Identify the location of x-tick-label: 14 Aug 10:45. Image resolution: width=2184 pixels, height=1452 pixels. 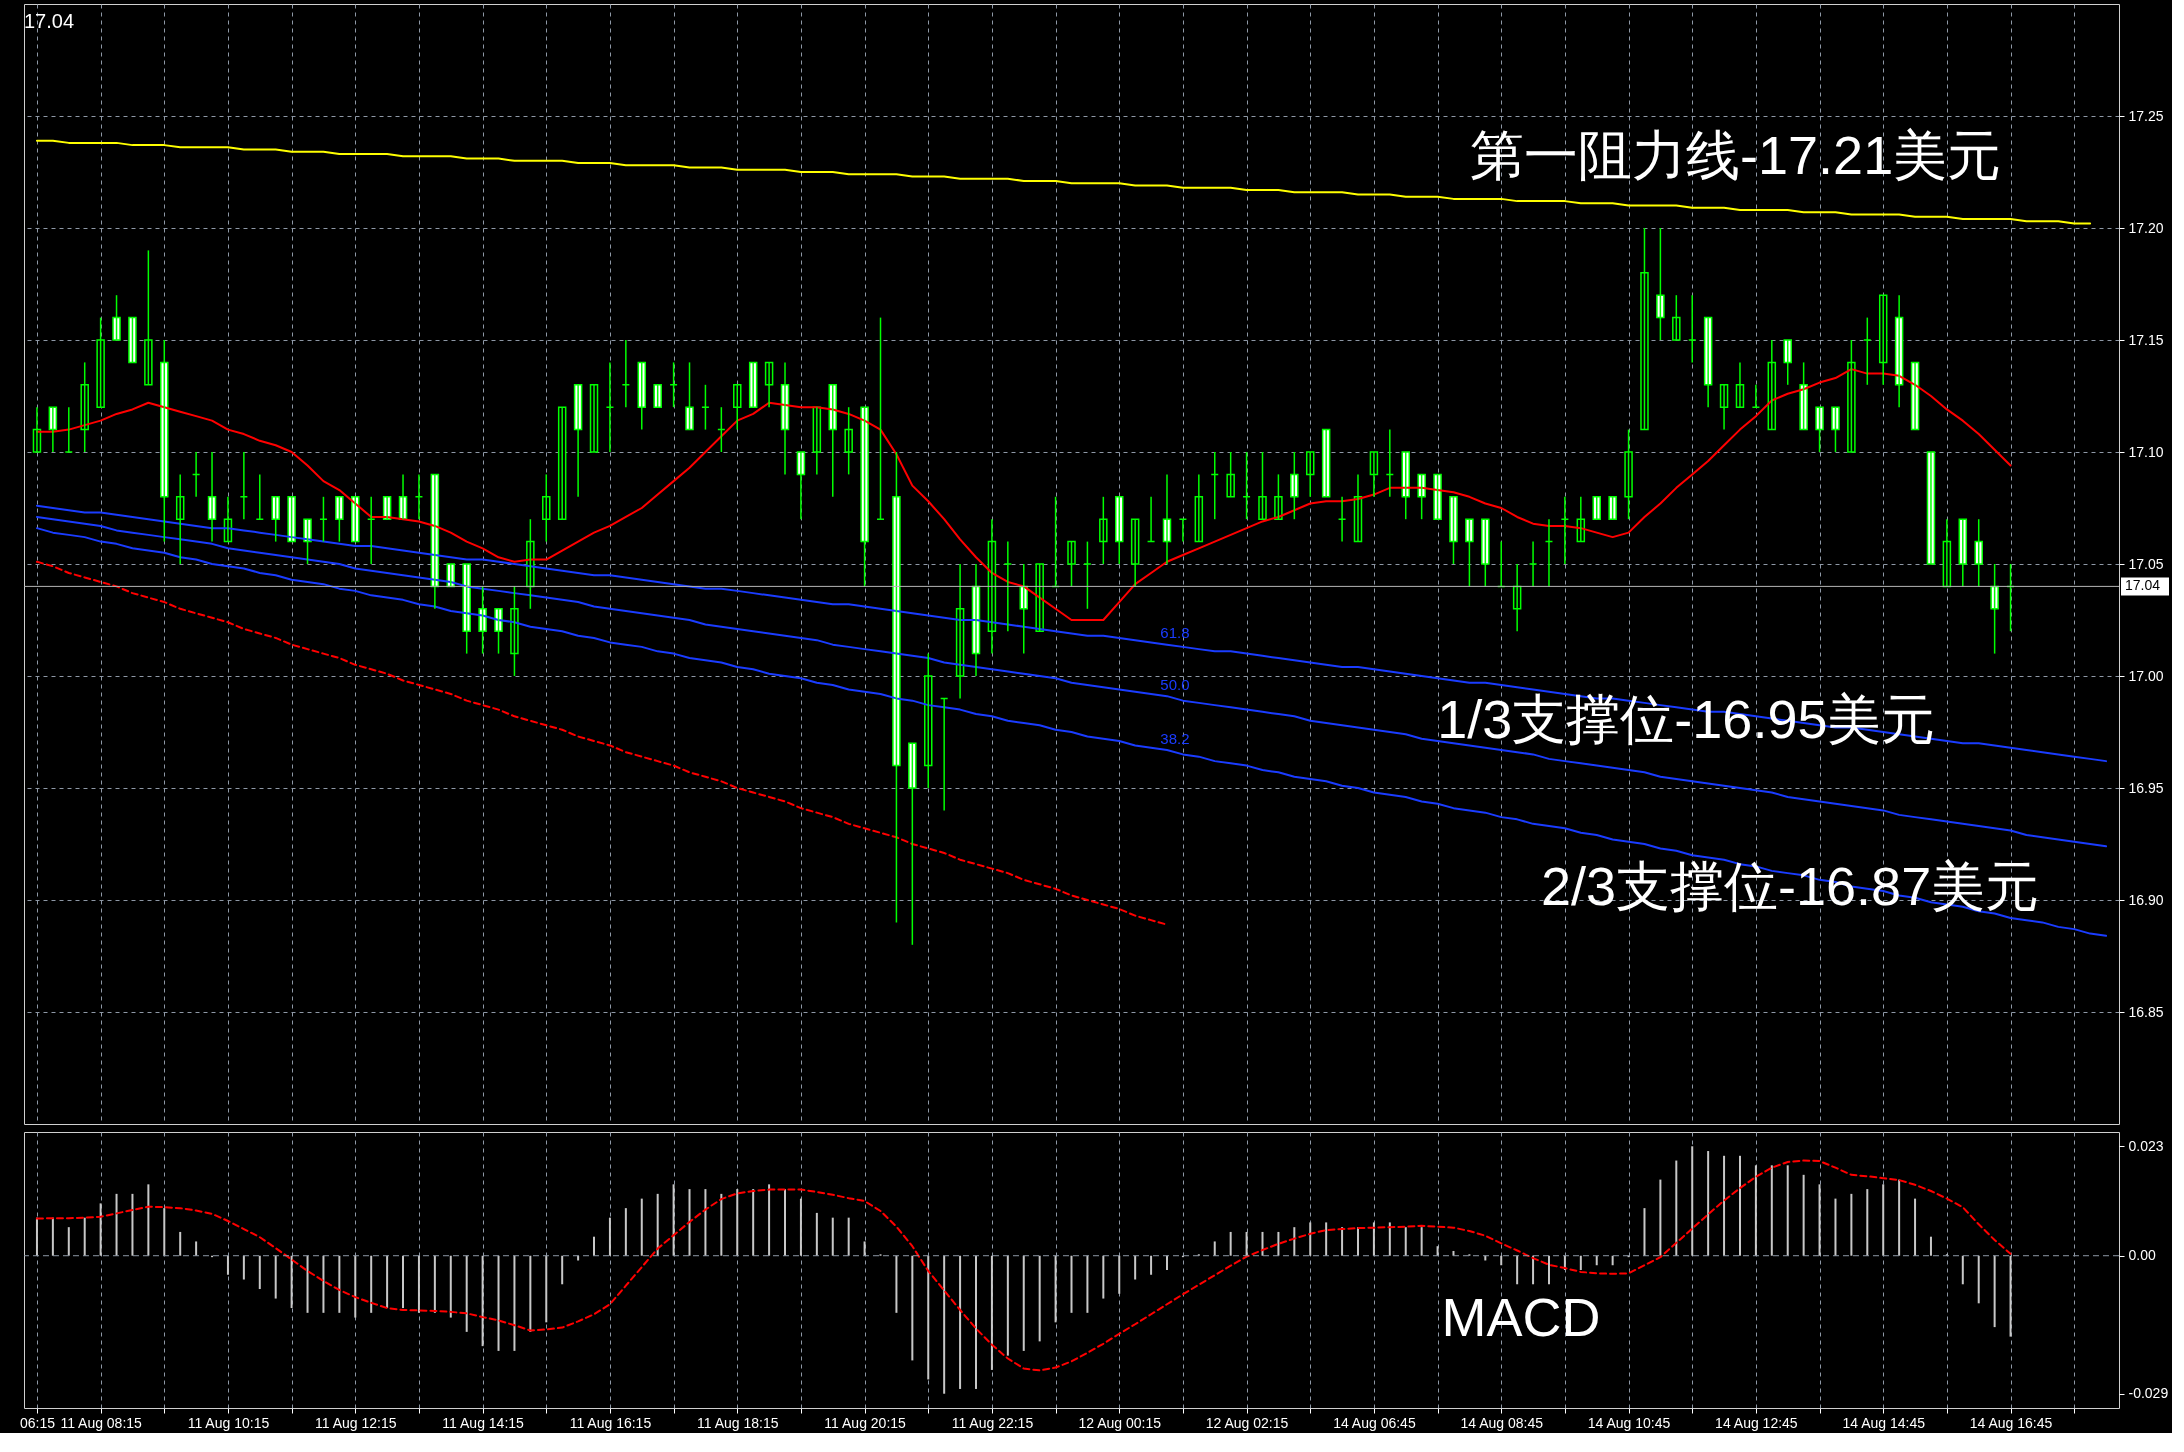
(1629, 1422).